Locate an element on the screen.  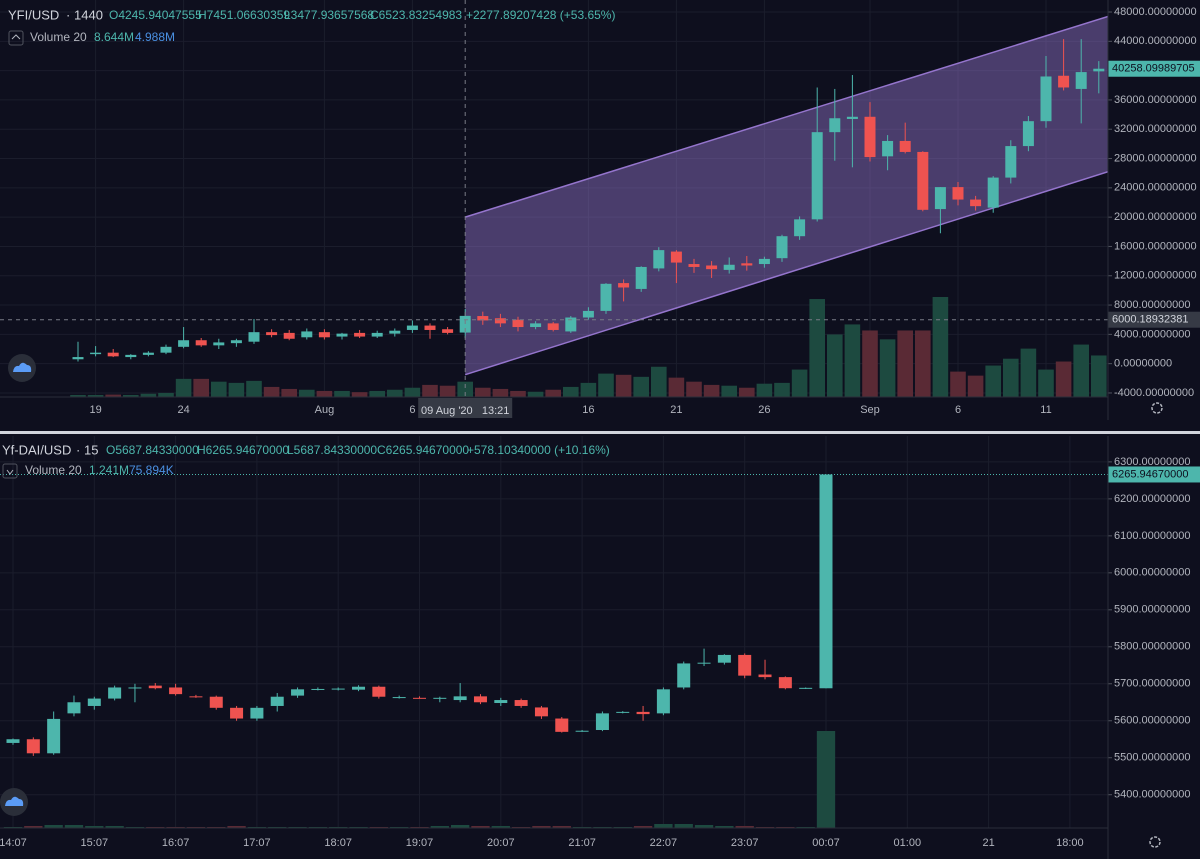
logo-cloud is located at coordinates (22, 367).